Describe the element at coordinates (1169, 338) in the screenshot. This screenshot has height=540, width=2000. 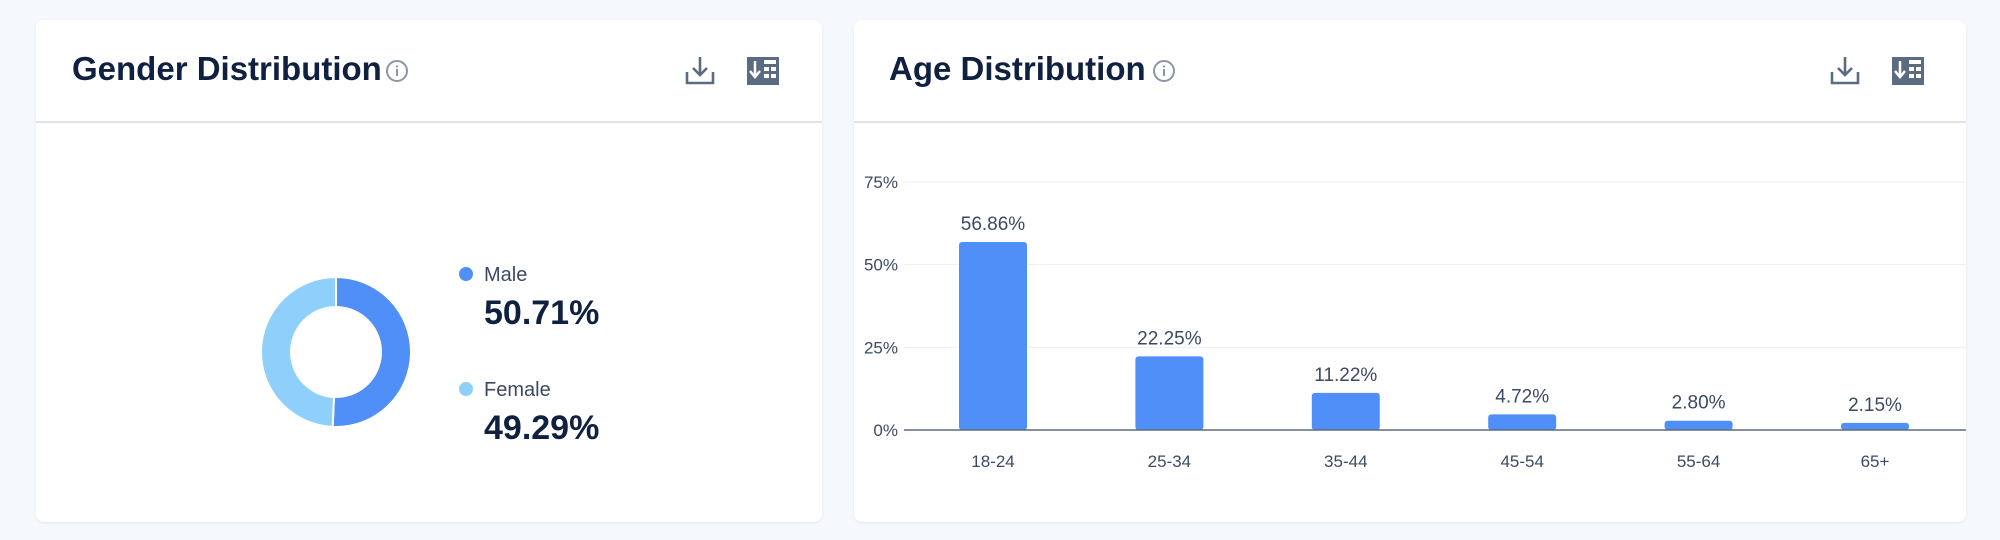
I see `bar-data-label: 22.25%` at that location.